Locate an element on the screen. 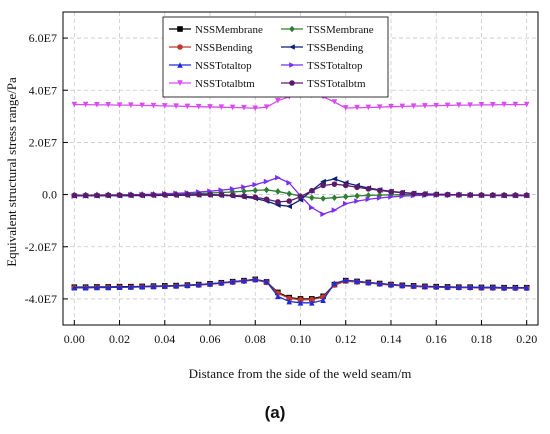  legend-label: NSSBending is located at coordinates (224, 48).